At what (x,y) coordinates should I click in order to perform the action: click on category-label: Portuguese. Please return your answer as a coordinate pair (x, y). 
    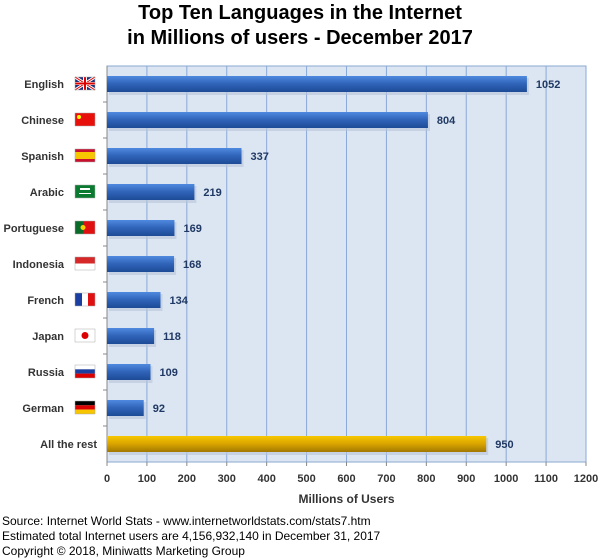
    Looking at the image, I should click on (33, 229).